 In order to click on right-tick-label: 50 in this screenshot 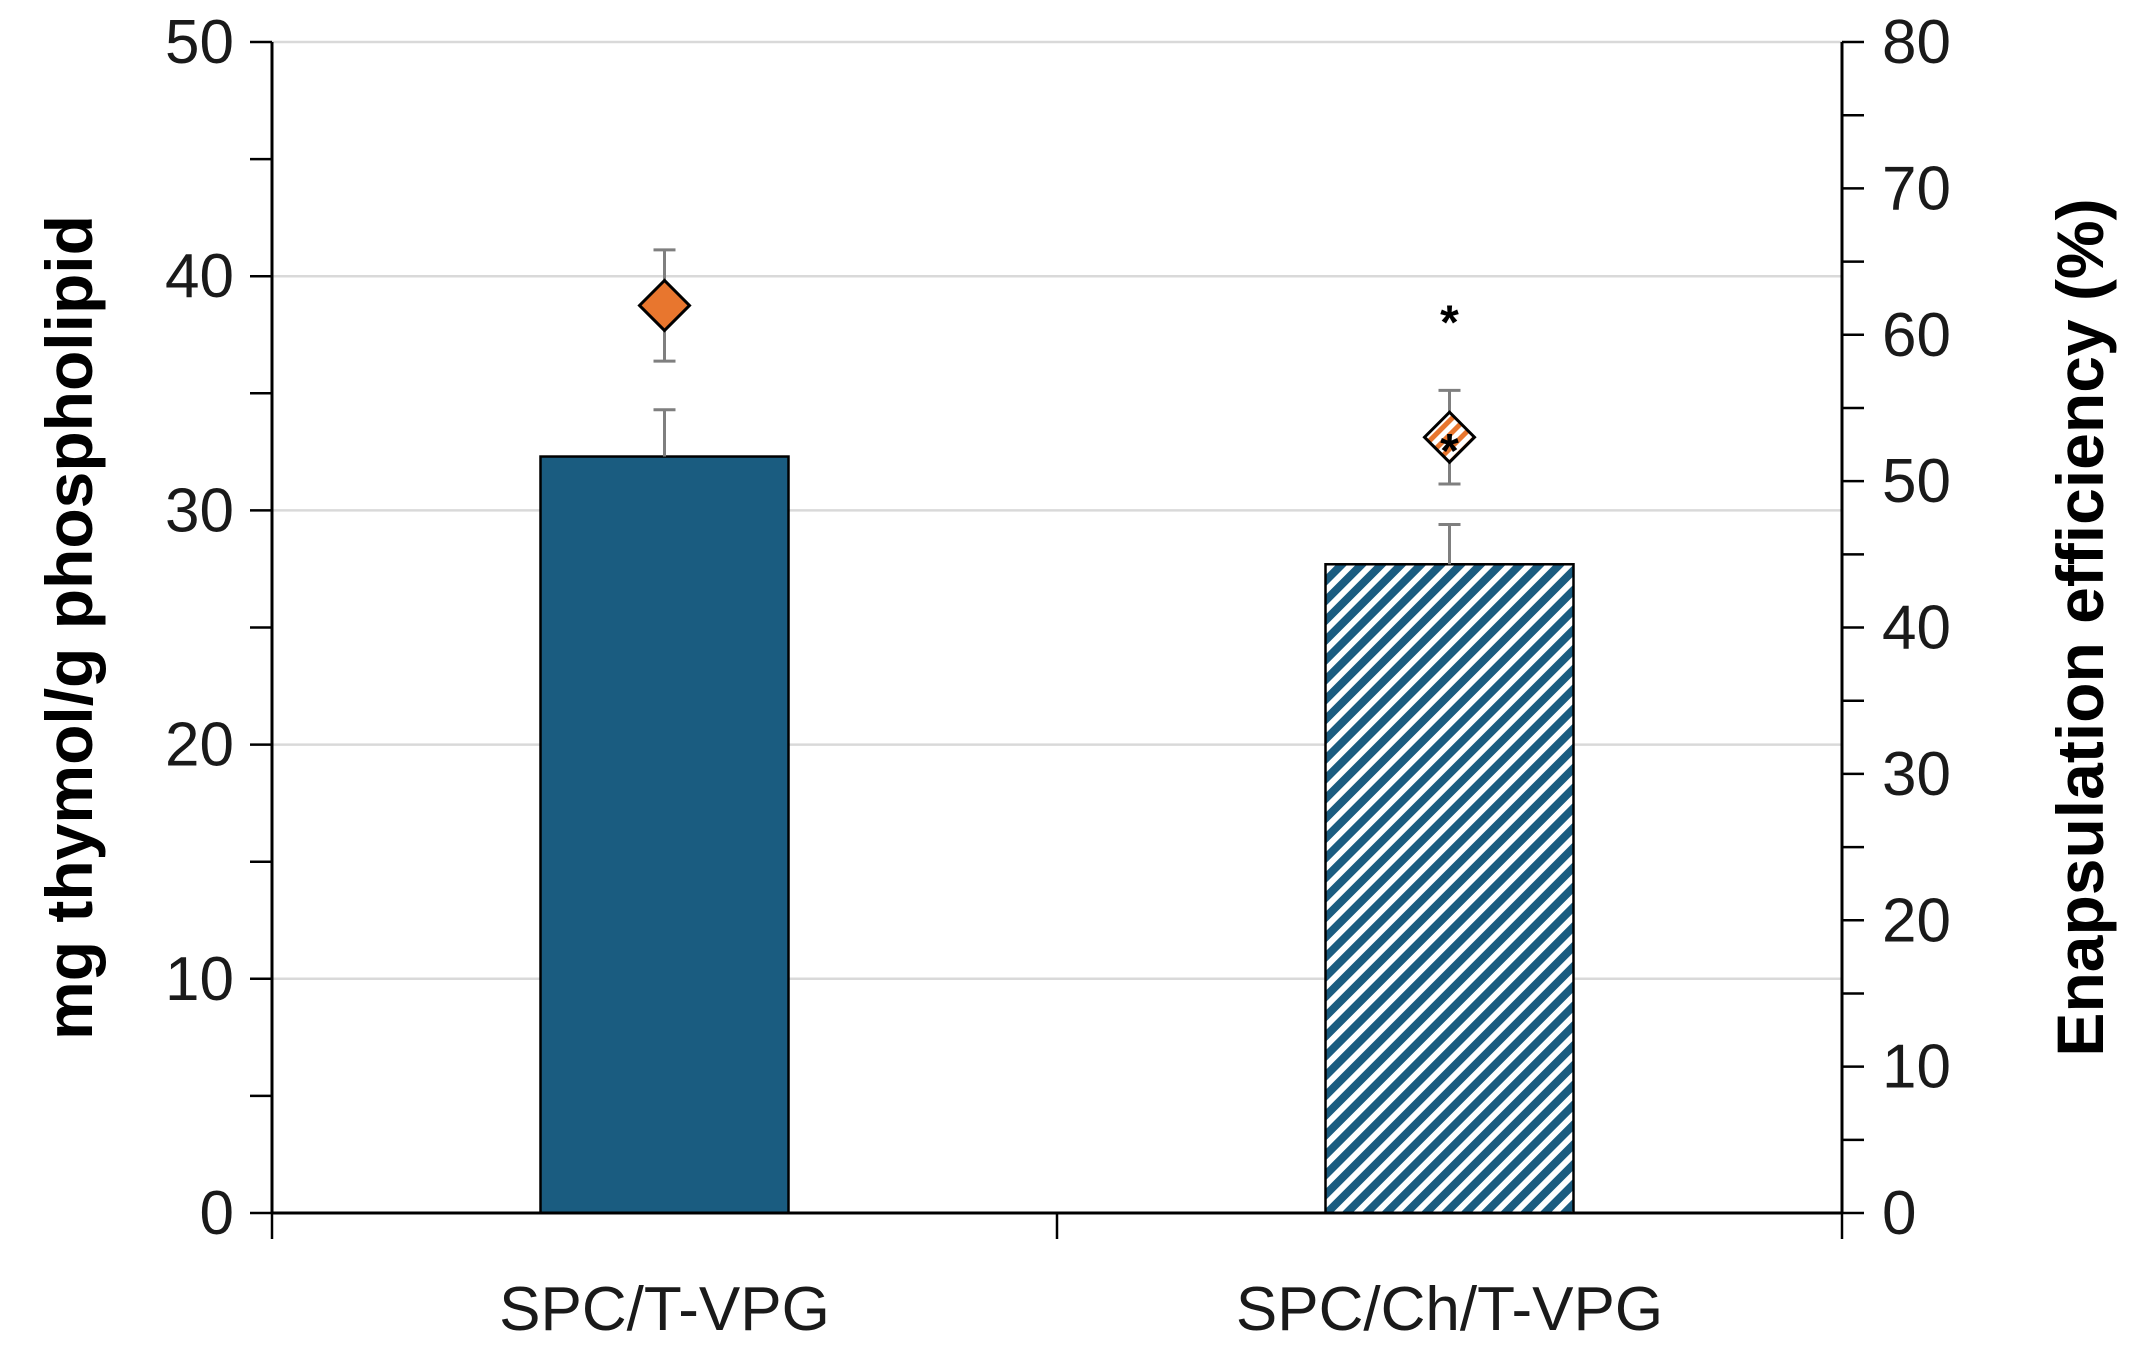, I will do `click(1916, 481)`.